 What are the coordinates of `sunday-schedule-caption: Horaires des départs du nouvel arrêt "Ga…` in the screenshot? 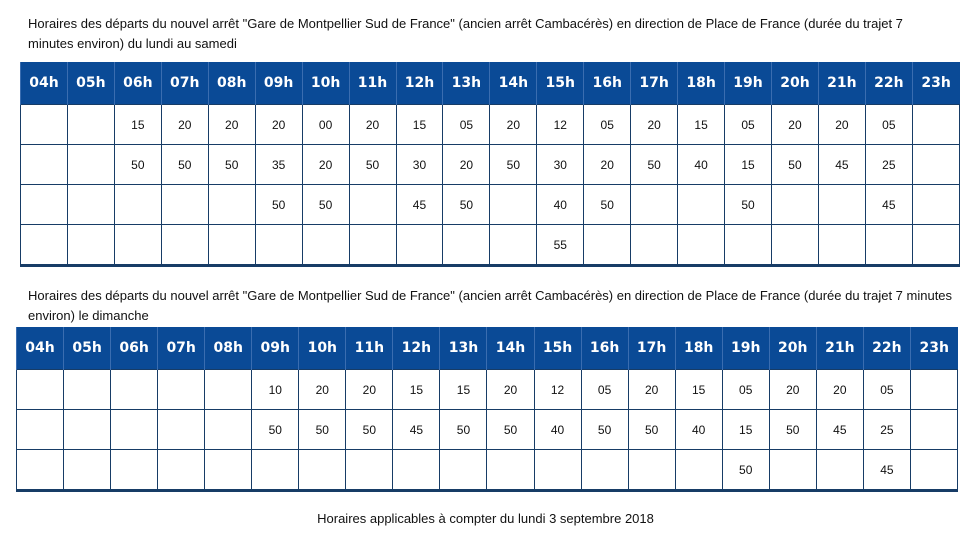 It's located at (490, 305).